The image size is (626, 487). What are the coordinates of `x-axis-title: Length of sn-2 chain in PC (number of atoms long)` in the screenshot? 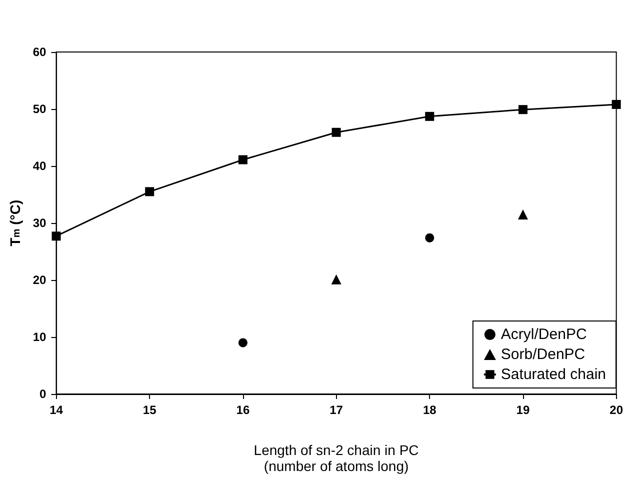 It's located at (336, 458).